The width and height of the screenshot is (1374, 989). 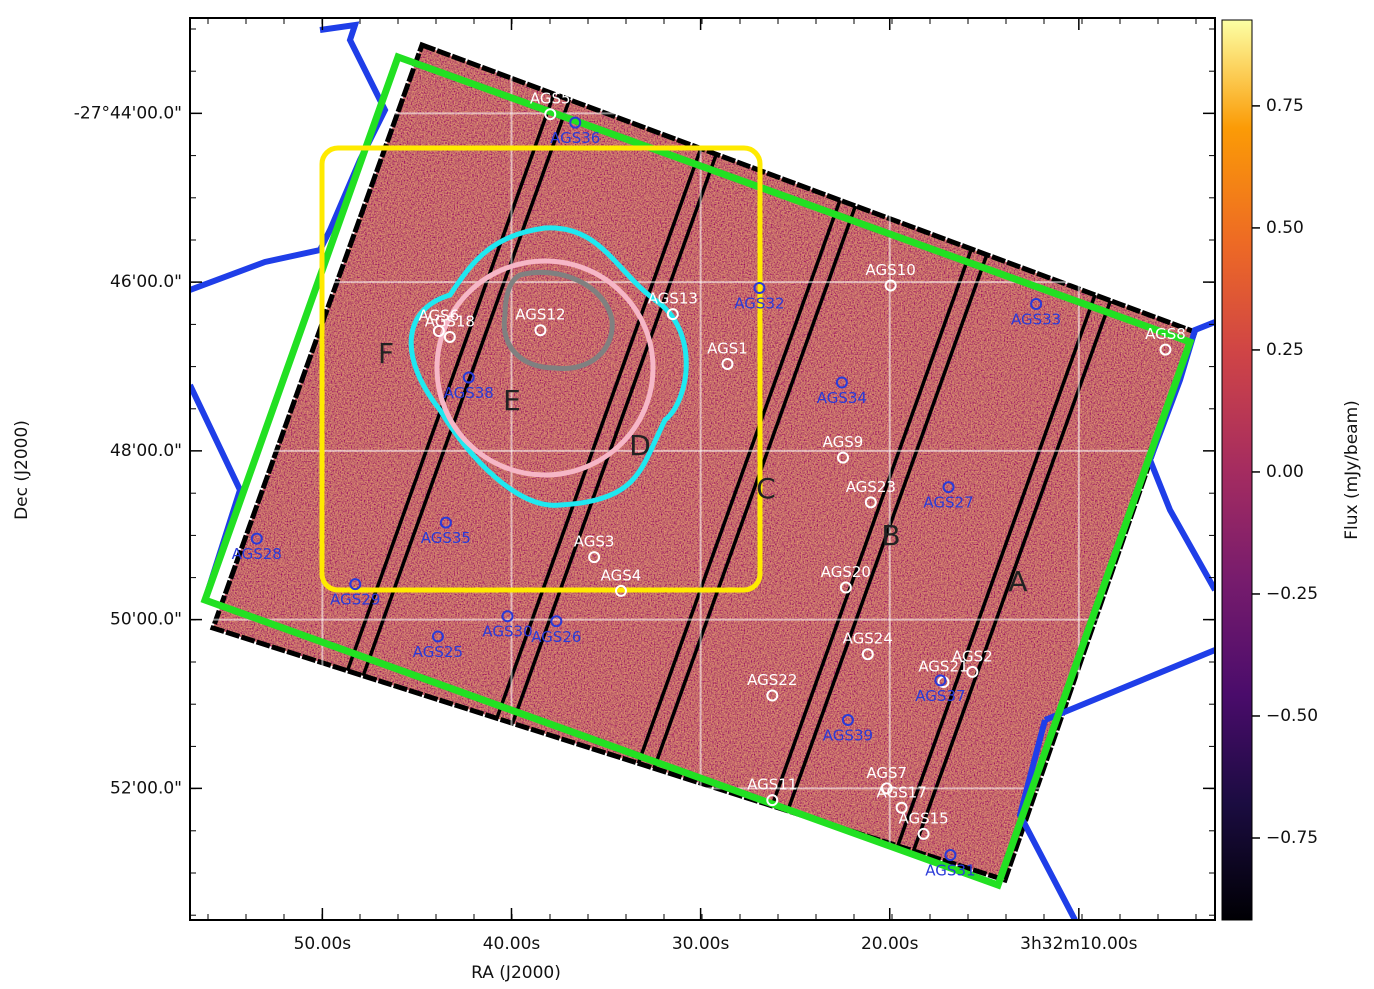 What do you see at coordinates (550, 99) in the screenshot?
I see `source-label: AGS5` at bounding box center [550, 99].